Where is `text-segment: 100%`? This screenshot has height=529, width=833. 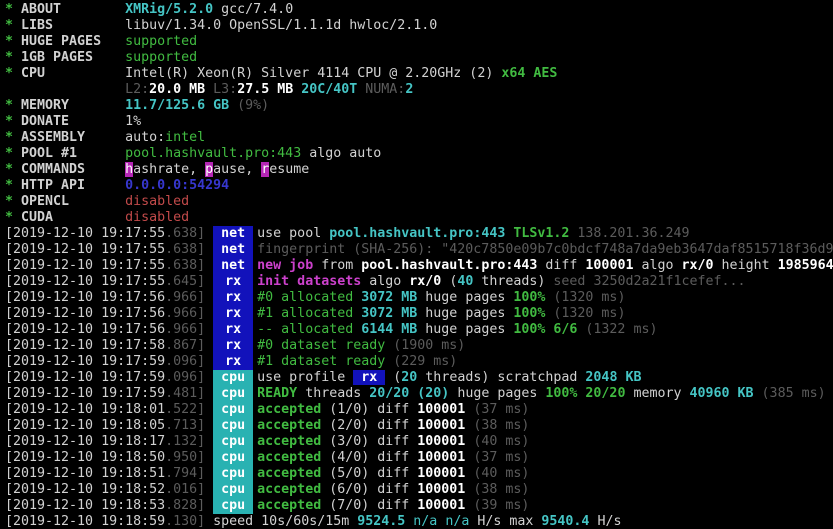
text-segment: 100% is located at coordinates (529, 313).